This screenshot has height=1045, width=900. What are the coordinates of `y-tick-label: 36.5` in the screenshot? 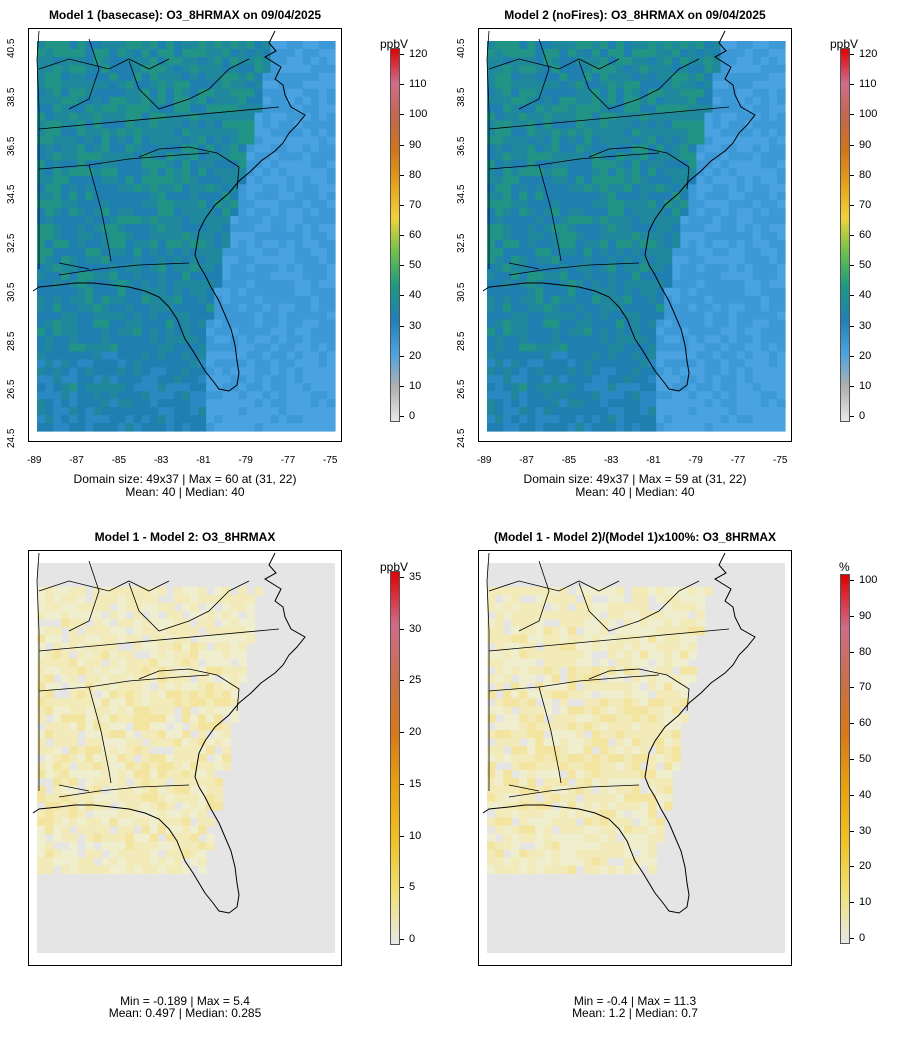 It's located at (11, 146).